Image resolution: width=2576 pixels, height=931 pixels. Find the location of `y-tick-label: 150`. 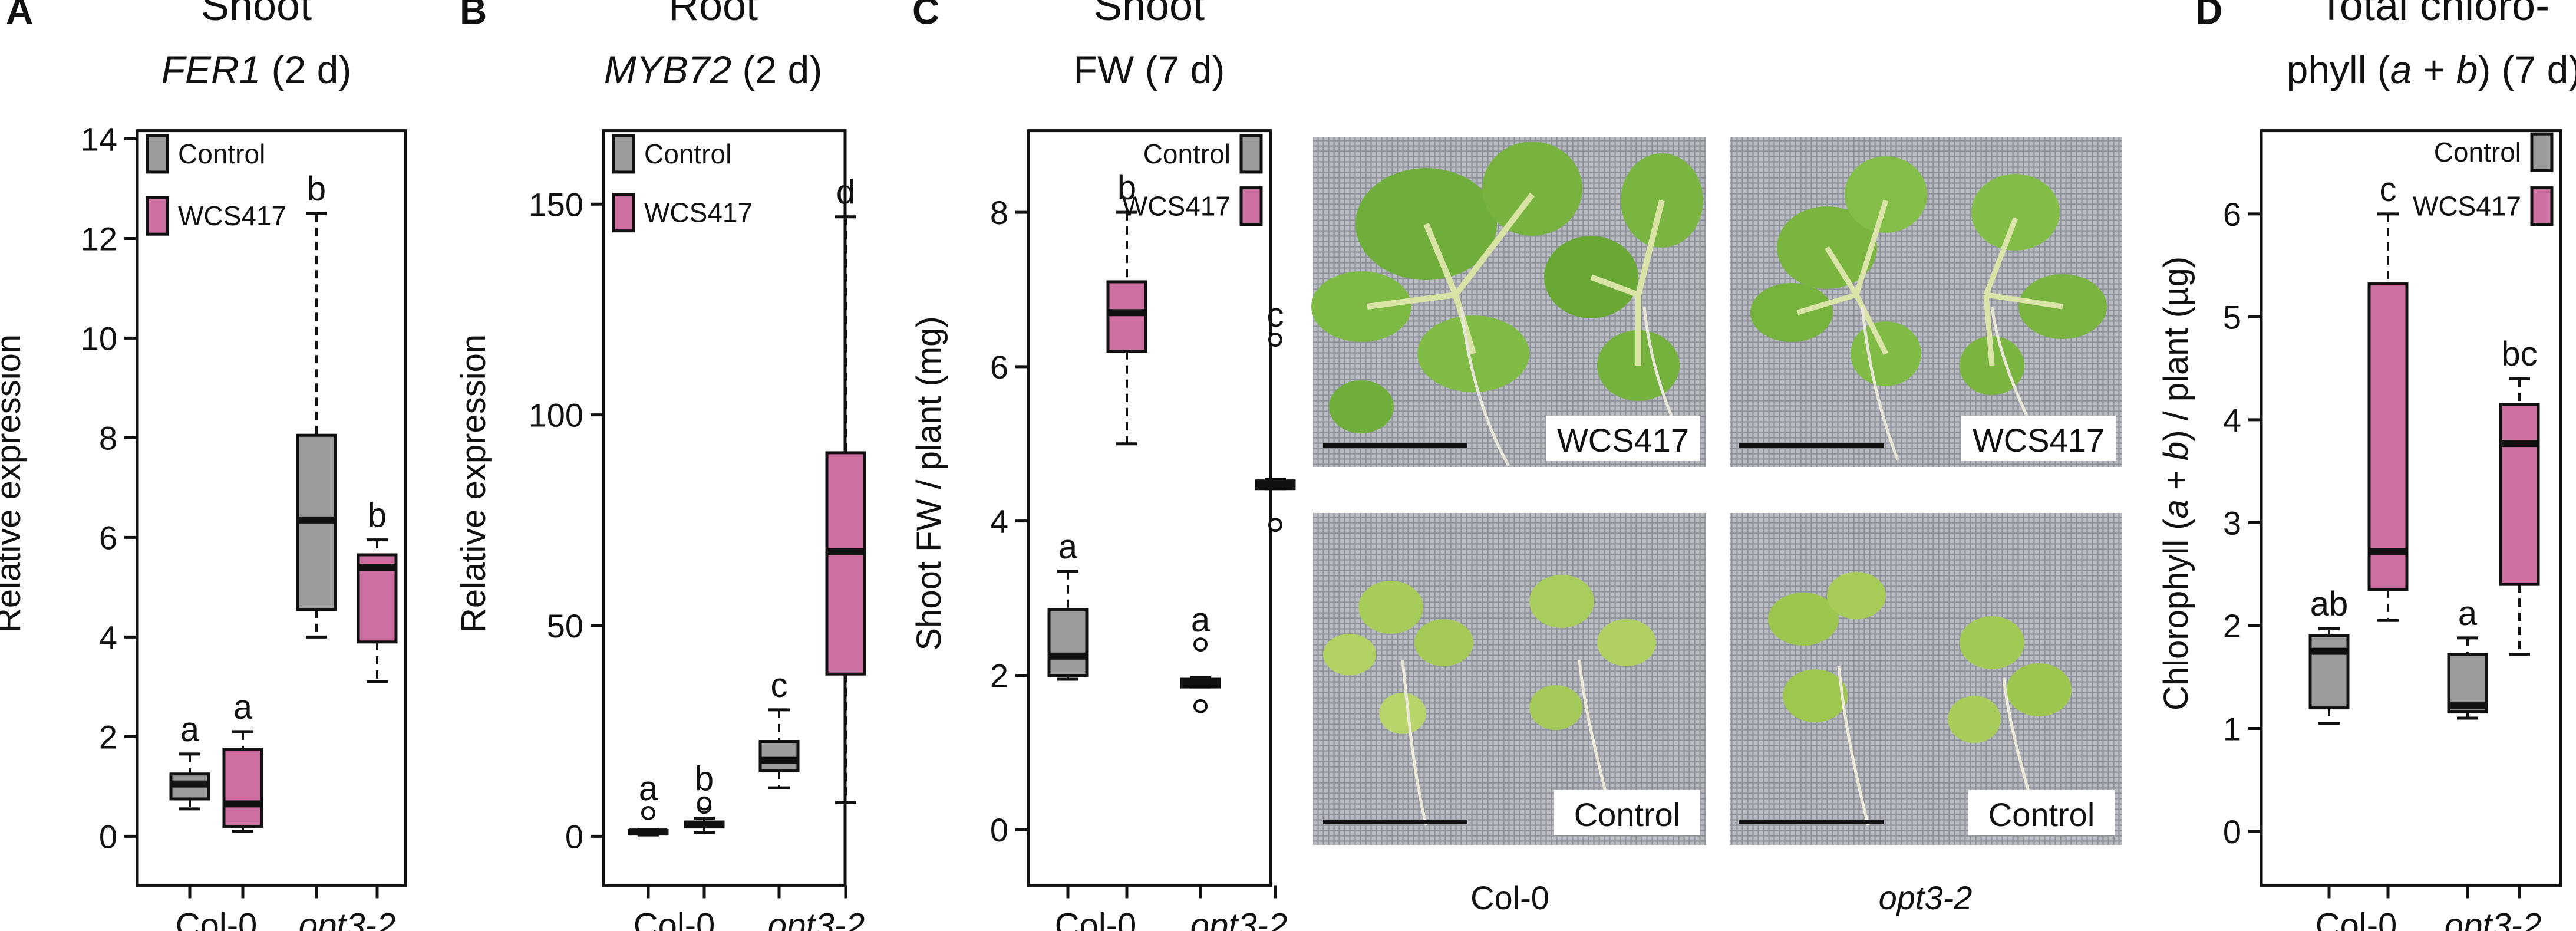

y-tick-label: 150 is located at coordinates (556, 205).